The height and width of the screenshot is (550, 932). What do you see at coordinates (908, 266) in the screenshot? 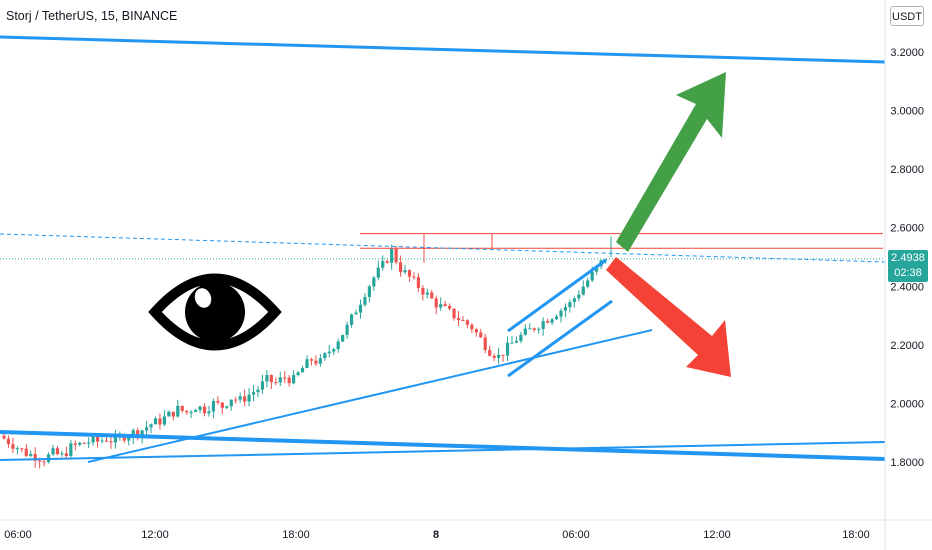
I see `last-price-tag: 2.4938 02:38` at bounding box center [908, 266].